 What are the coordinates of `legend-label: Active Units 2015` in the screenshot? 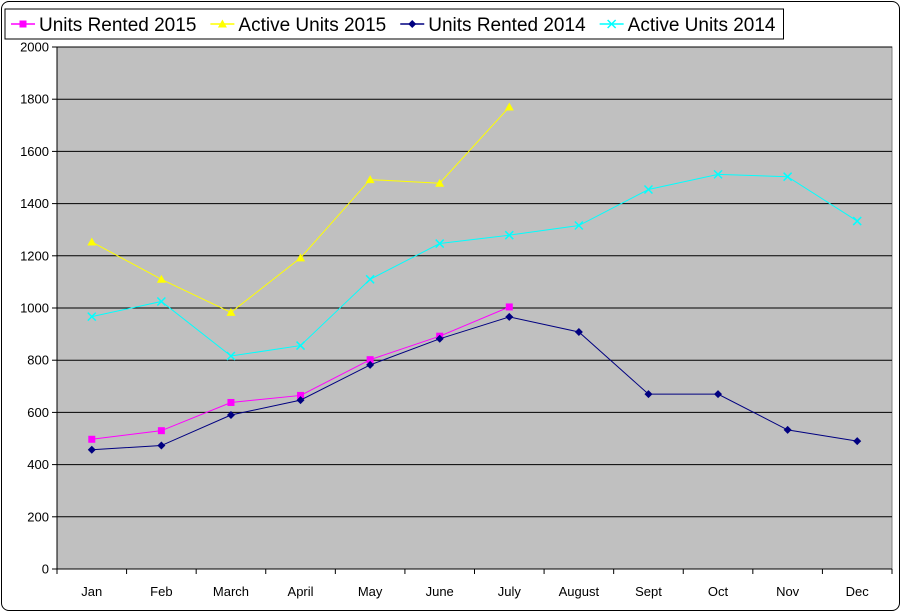 It's located at (312, 25).